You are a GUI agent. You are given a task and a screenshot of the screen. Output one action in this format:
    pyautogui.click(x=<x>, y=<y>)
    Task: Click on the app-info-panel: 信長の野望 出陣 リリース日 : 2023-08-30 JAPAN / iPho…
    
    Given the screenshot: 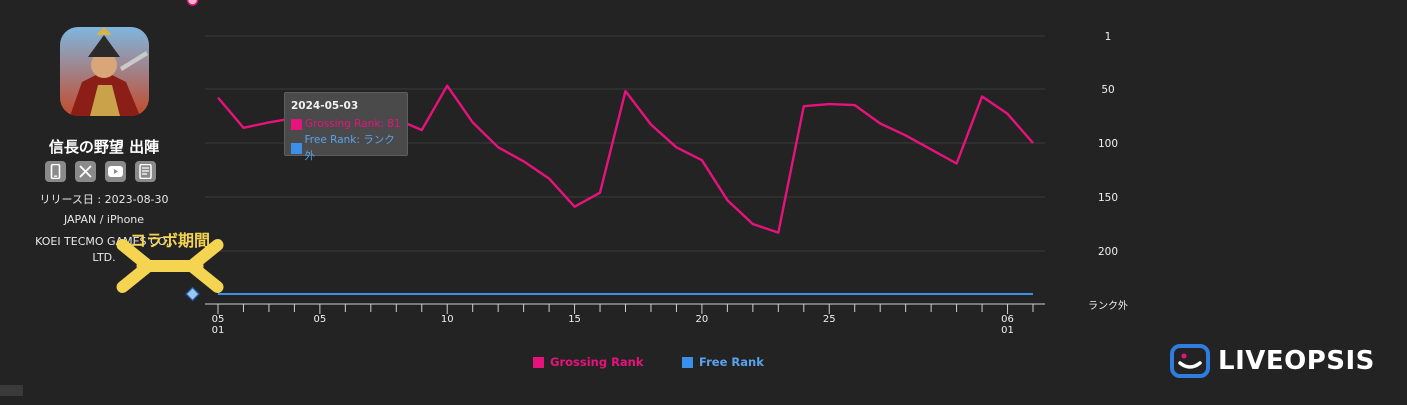 What is the action you would take?
    pyautogui.click(x=90, y=202)
    